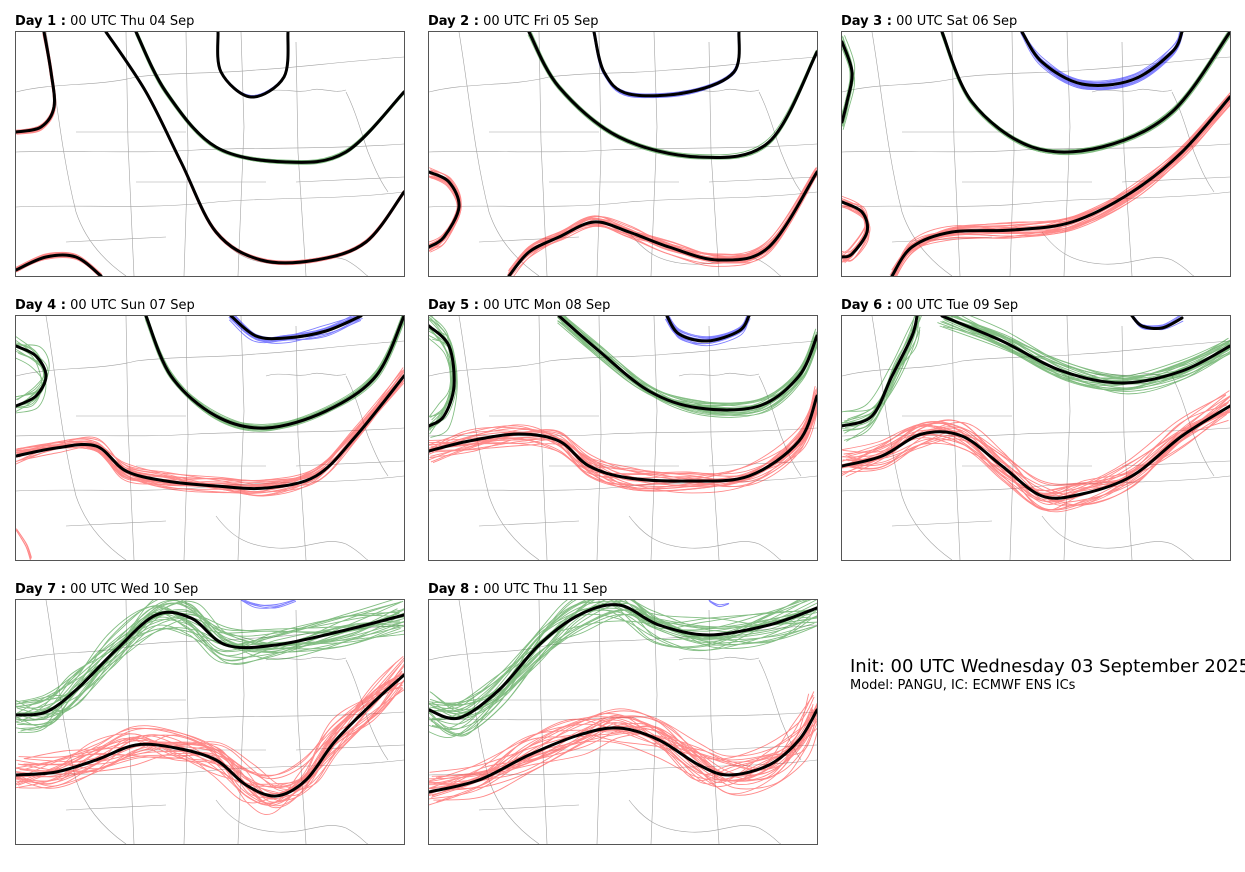  Describe the element at coordinates (40, 305) in the screenshot. I see `day-label: Day 4 :` at that location.